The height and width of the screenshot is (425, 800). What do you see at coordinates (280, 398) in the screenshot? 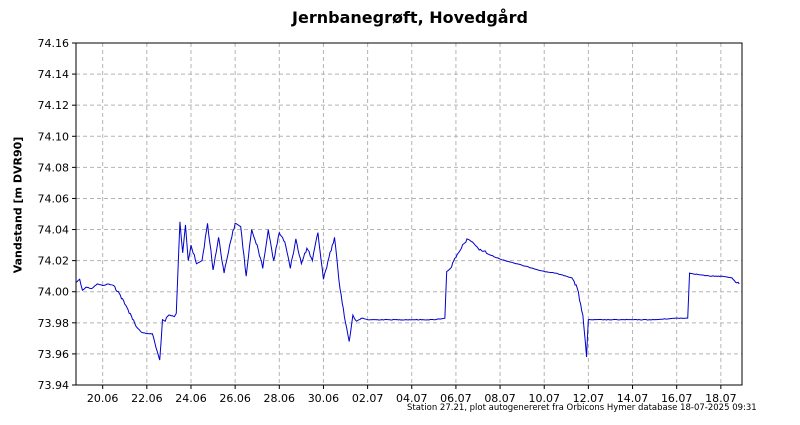
I see `x-tick-label: 28.06` at bounding box center [280, 398].